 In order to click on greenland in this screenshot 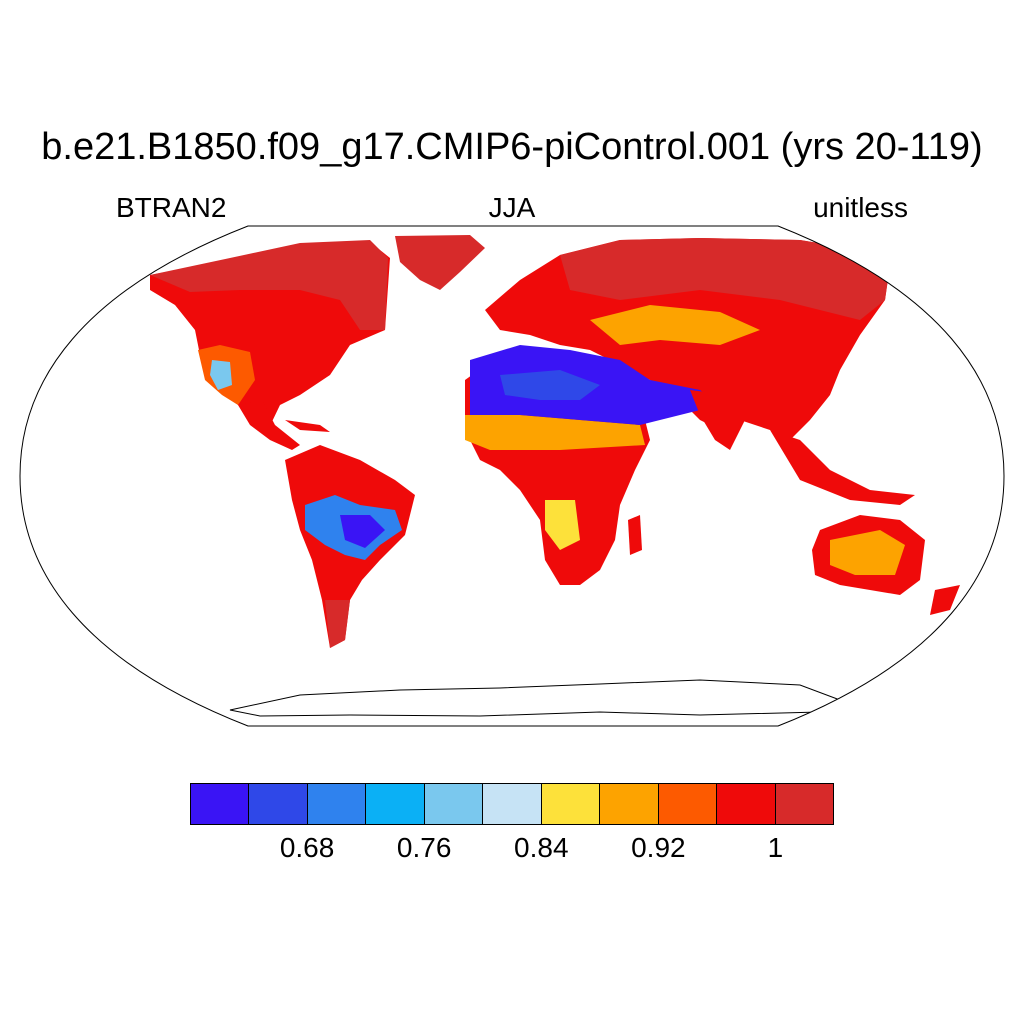, I will do `click(440, 262)`.